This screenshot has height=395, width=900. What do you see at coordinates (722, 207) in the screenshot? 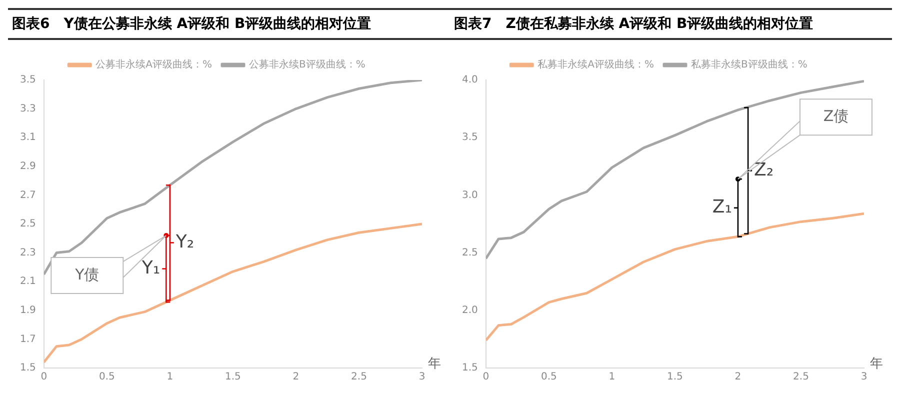
I see `annotation: Z₁` at bounding box center [722, 207].